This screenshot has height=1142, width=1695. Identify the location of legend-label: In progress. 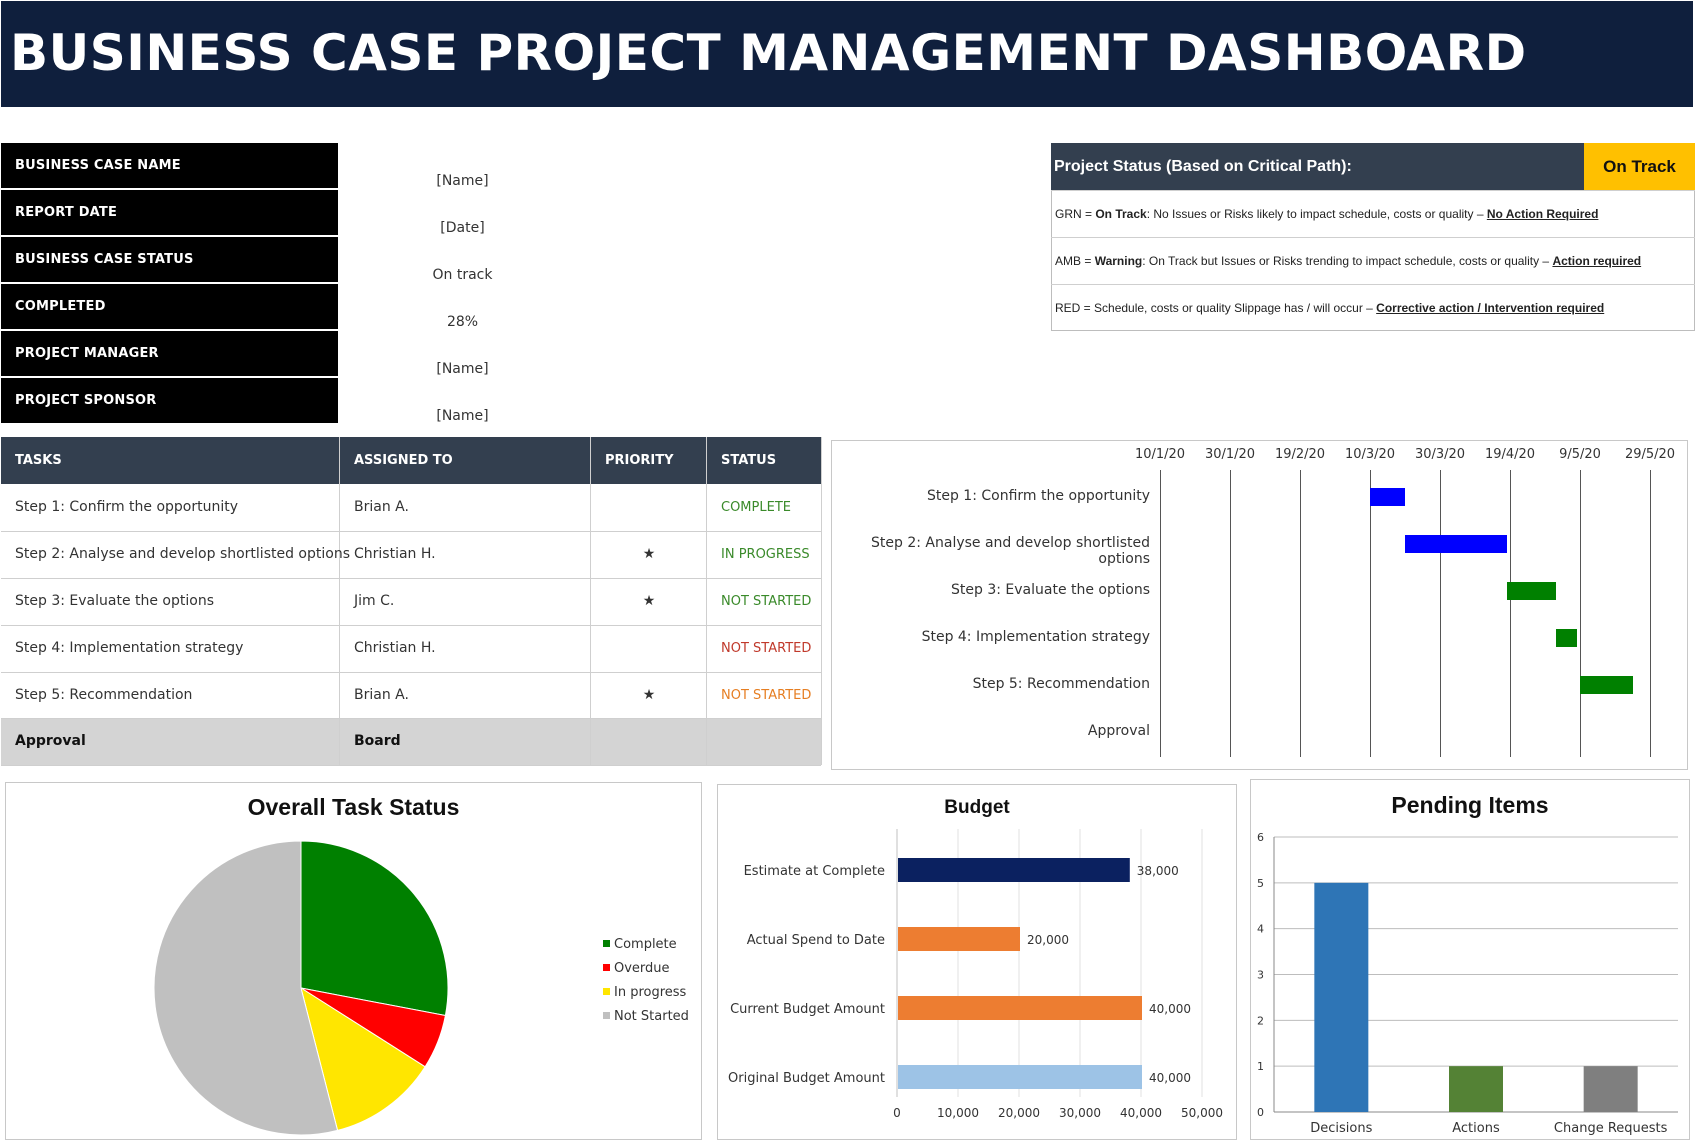
(650, 992).